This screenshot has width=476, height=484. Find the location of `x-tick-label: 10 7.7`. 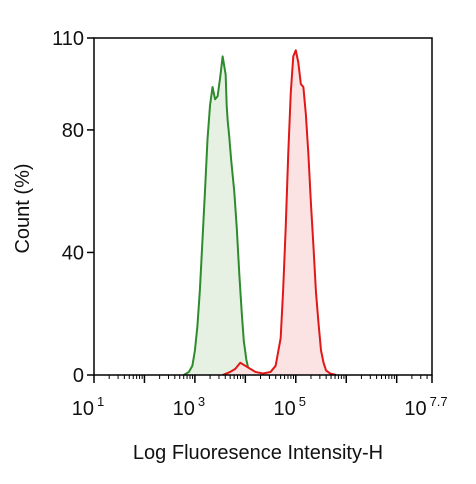

x-tick-label: 10 7.7 is located at coordinates (425, 407).